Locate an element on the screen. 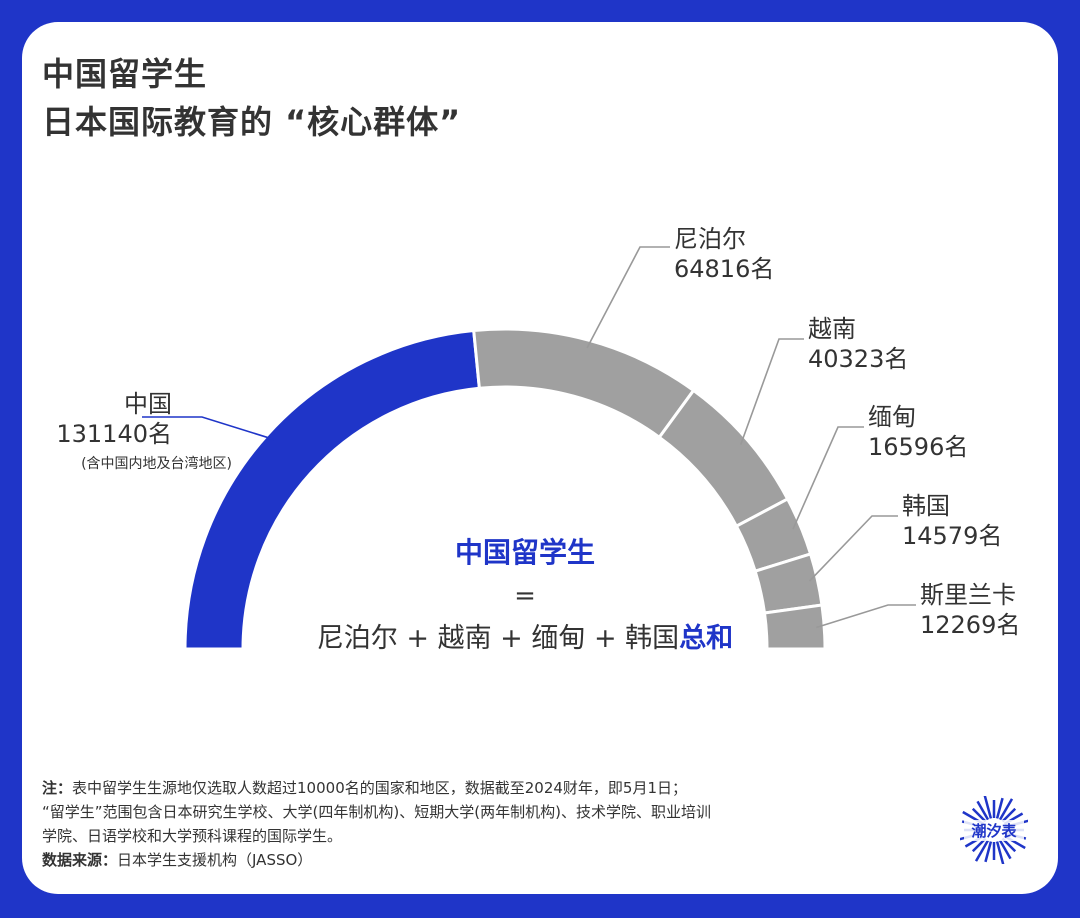 Image resolution: width=1080 pixels, height=918 pixels. leader-line-vietnam is located at coordinates (771, 391).